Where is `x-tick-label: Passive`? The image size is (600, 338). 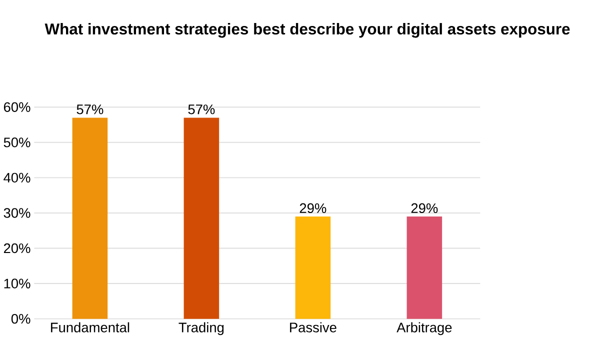 x-tick-label: Passive is located at coordinates (313, 327).